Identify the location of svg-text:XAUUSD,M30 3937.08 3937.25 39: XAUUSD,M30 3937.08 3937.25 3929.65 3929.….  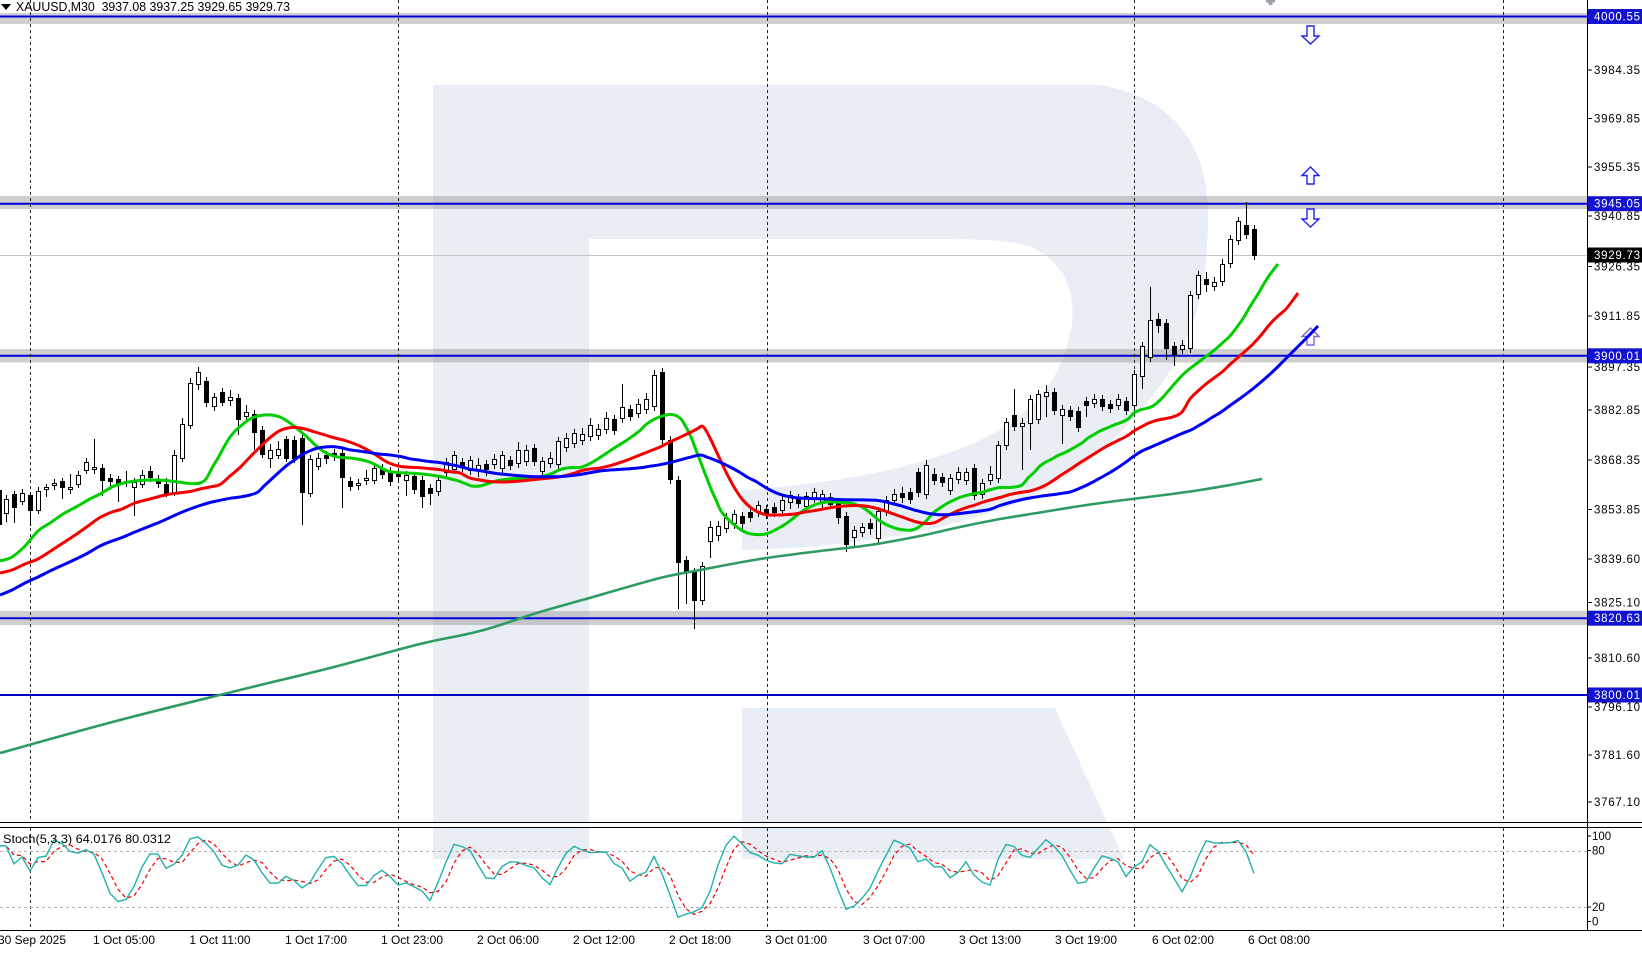
(153, 7).